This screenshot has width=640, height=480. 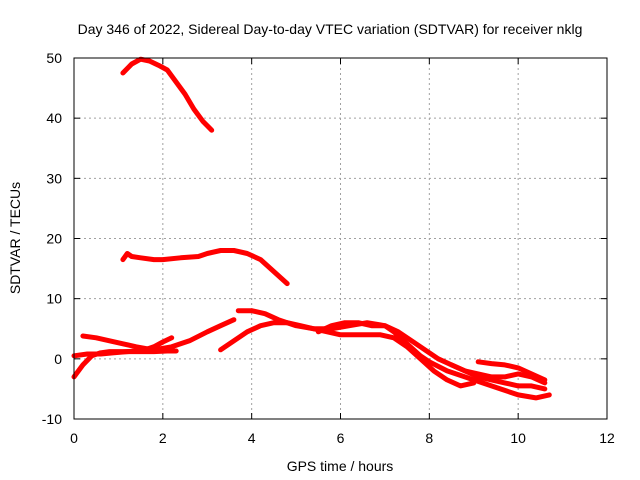 What do you see at coordinates (252, 438) in the screenshot?
I see `x-tick-label: 4` at bounding box center [252, 438].